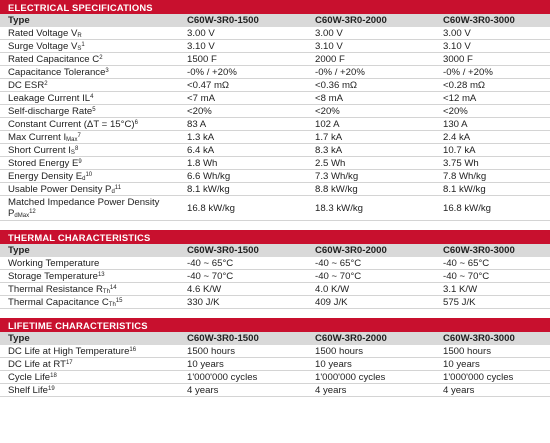  I want to click on footnote-ref: 16, so click(133, 350).